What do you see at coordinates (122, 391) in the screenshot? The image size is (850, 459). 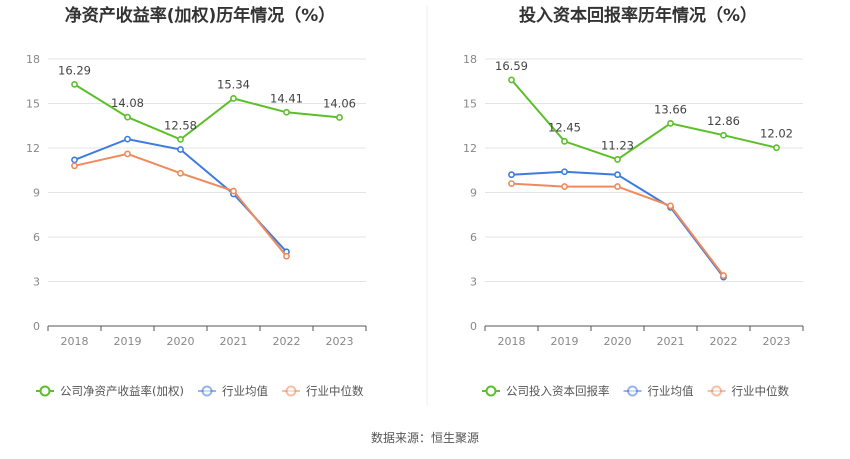 I see `legend-label: 公司净资产收益率(加权)` at bounding box center [122, 391].